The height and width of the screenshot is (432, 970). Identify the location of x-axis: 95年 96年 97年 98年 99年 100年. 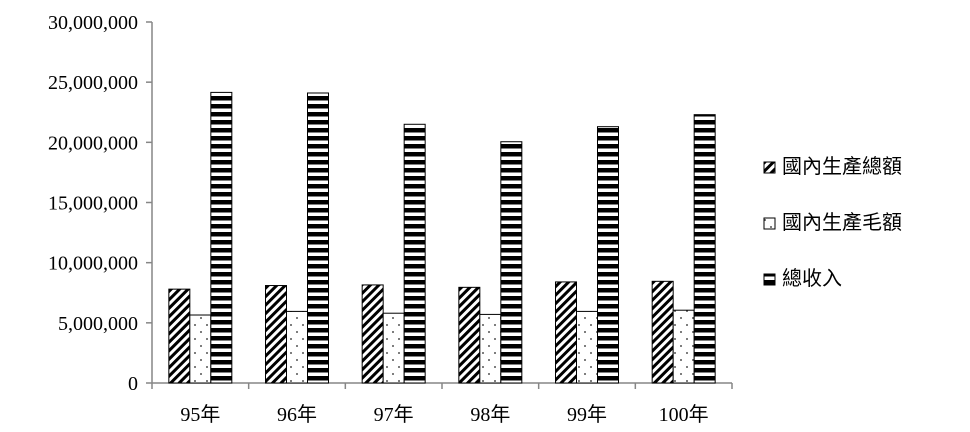
(442, 404).